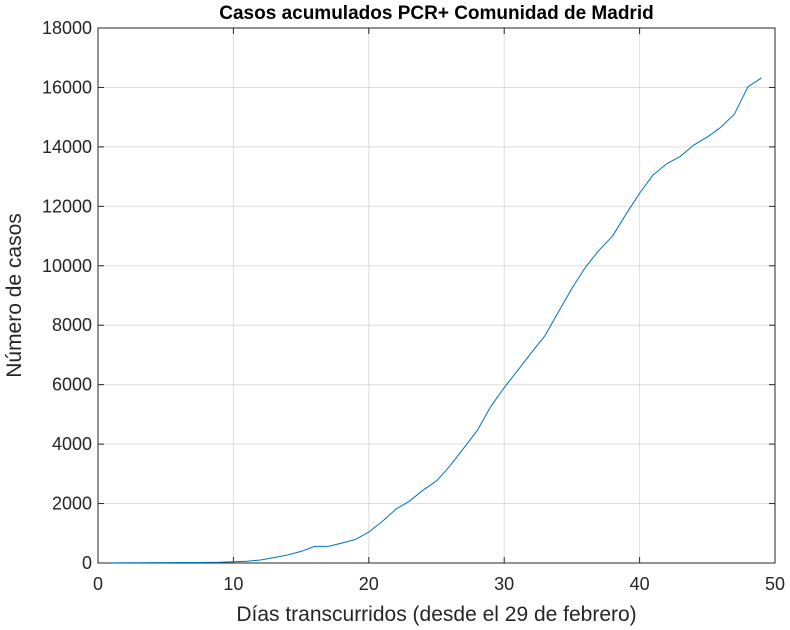  I want to click on y-tick-label: 16000, so click(67, 87).